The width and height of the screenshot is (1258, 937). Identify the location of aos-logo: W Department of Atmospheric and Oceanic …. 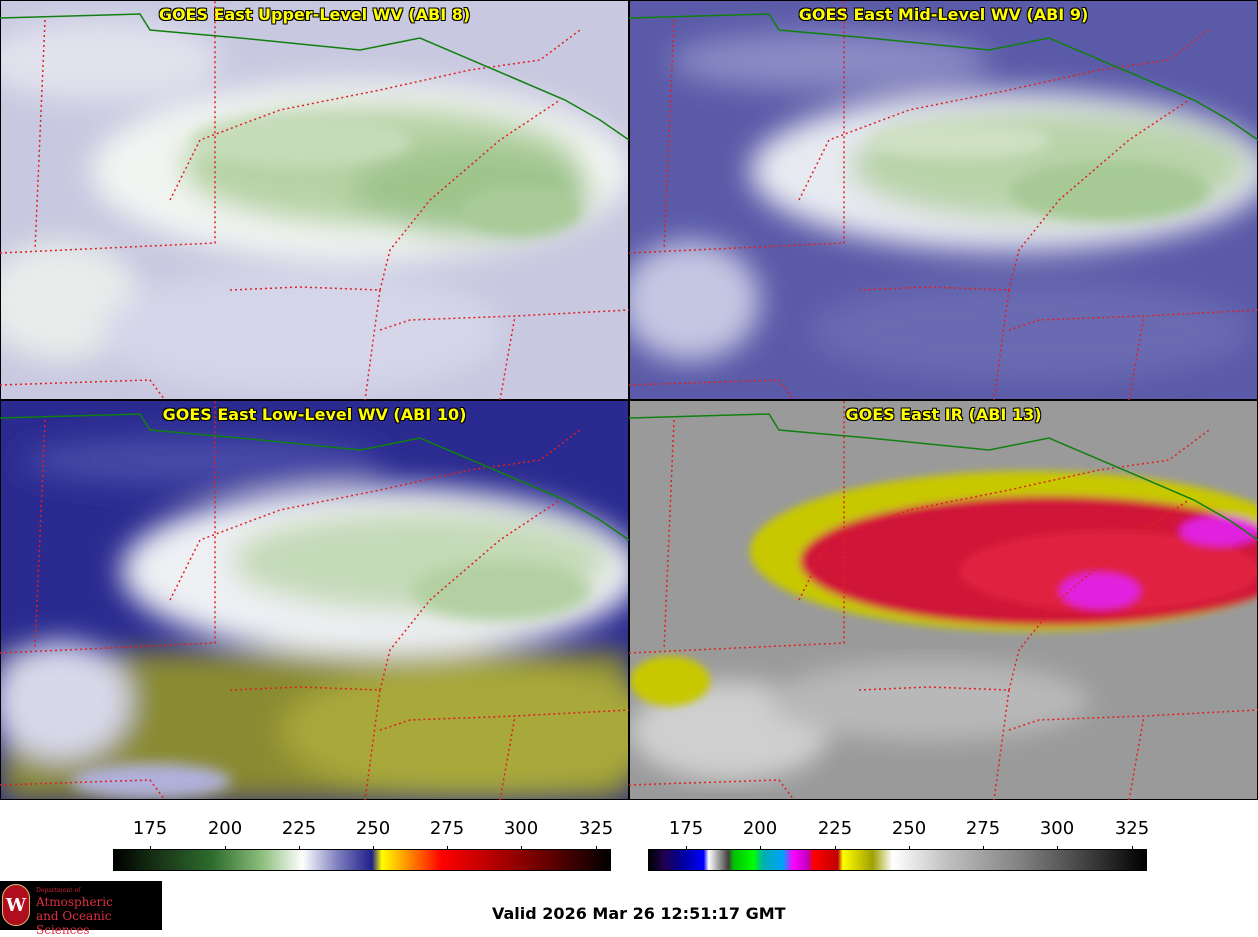
(81, 909).